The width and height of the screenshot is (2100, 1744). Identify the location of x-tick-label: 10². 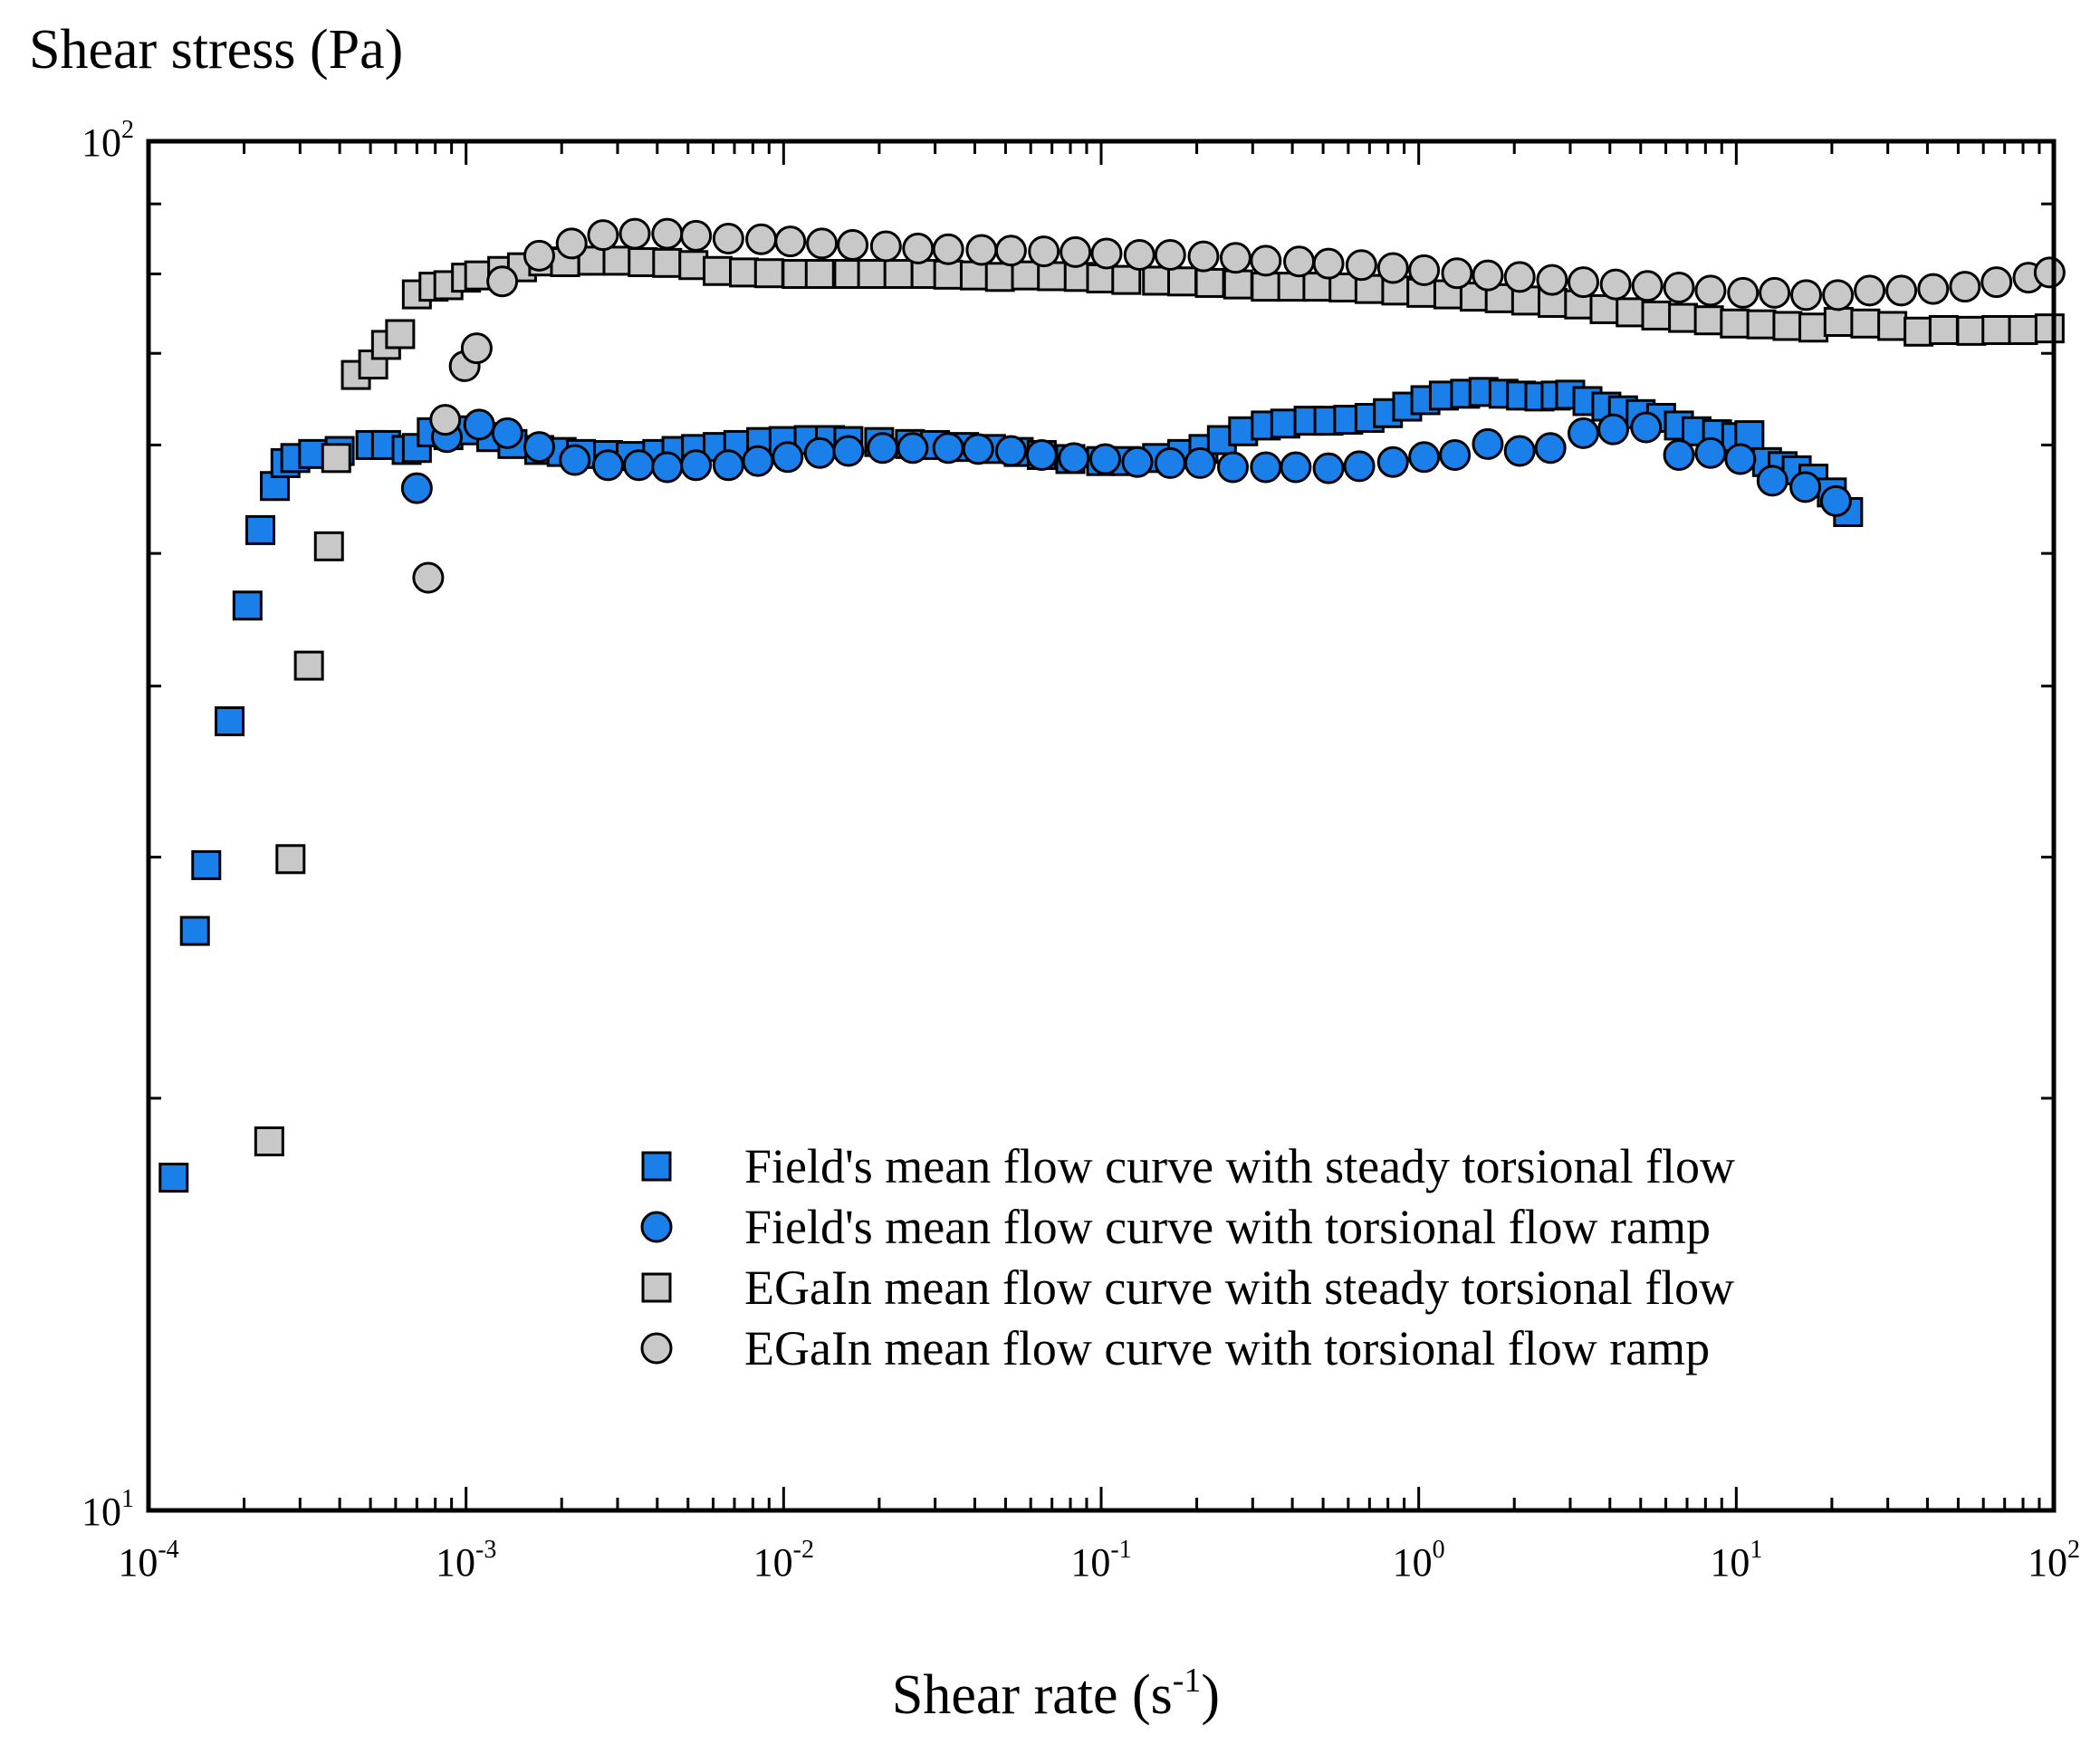
(2054, 1560).